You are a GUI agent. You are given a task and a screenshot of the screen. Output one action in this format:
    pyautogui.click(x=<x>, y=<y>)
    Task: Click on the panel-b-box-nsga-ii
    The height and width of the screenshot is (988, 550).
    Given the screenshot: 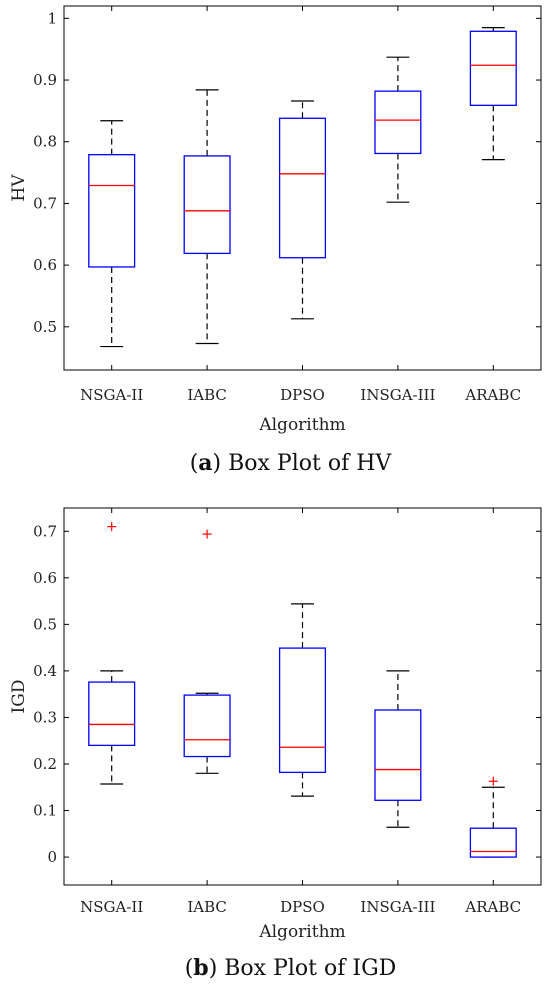 What is the action you would take?
    pyautogui.click(x=112, y=714)
    